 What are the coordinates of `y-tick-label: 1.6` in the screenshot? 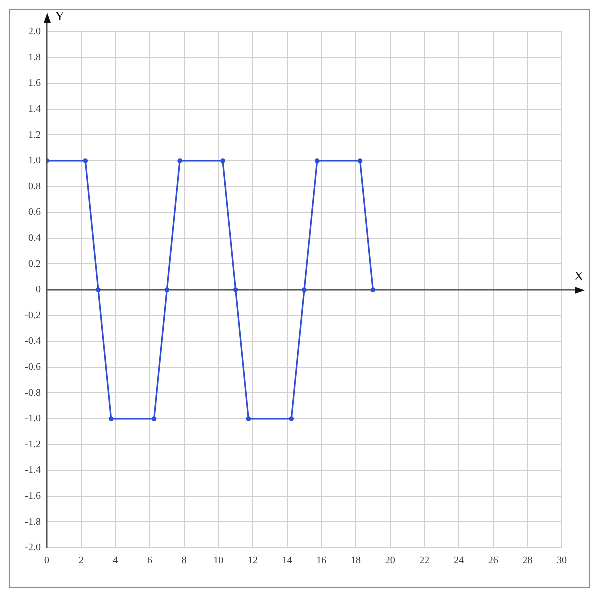 It's located at (34, 84).